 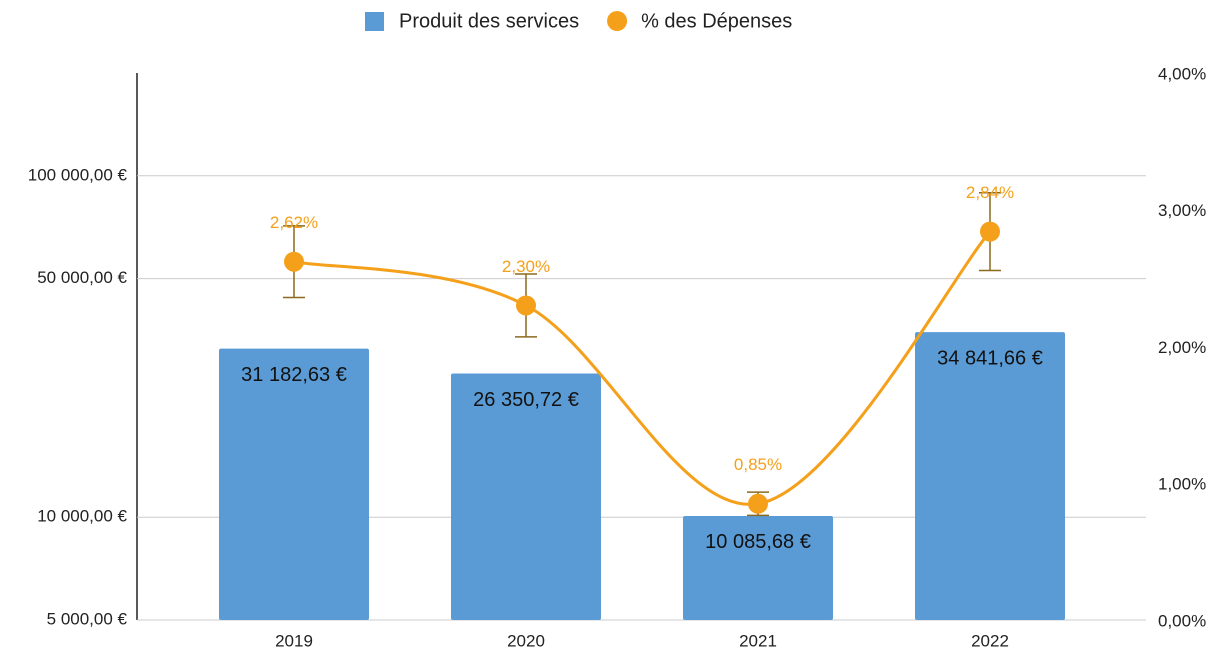 What do you see at coordinates (1182, 210) in the screenshot?
I see `y2-tick-label: 3,00%` at bounding box center [1182, 210].